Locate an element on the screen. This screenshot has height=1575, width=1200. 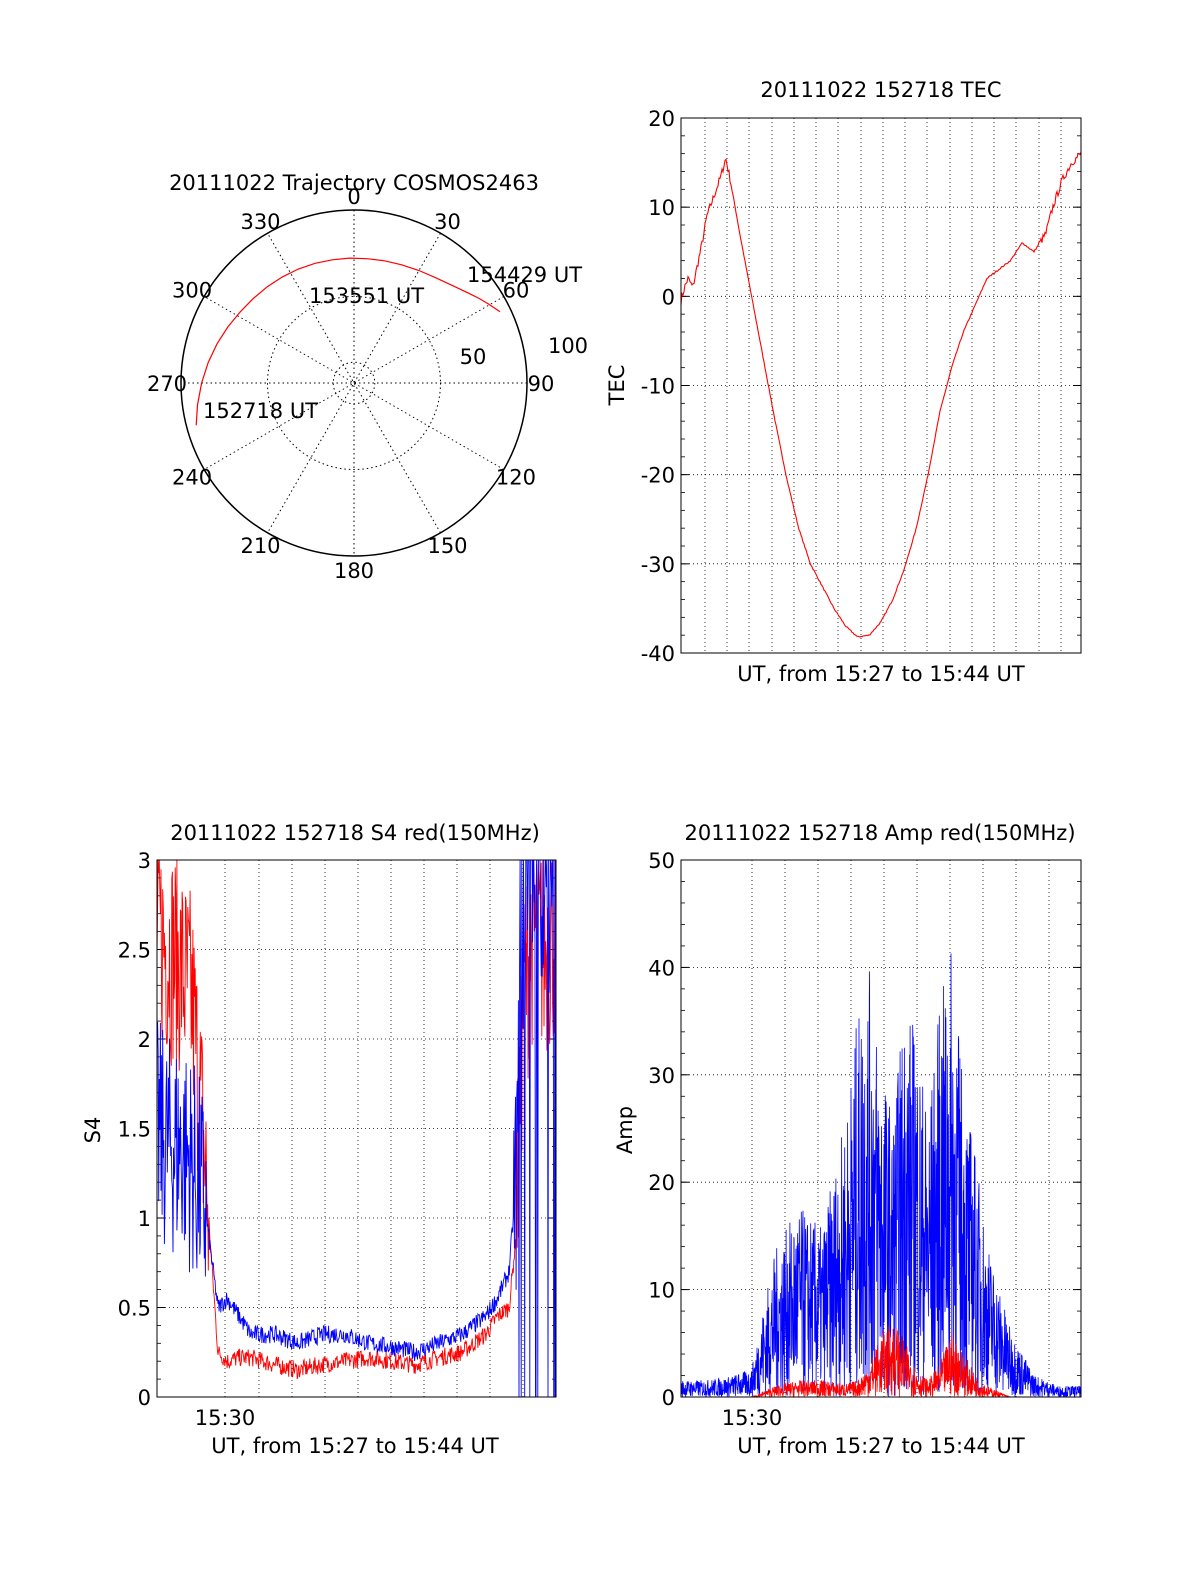
tec-line is located at coordinates (881, 394).